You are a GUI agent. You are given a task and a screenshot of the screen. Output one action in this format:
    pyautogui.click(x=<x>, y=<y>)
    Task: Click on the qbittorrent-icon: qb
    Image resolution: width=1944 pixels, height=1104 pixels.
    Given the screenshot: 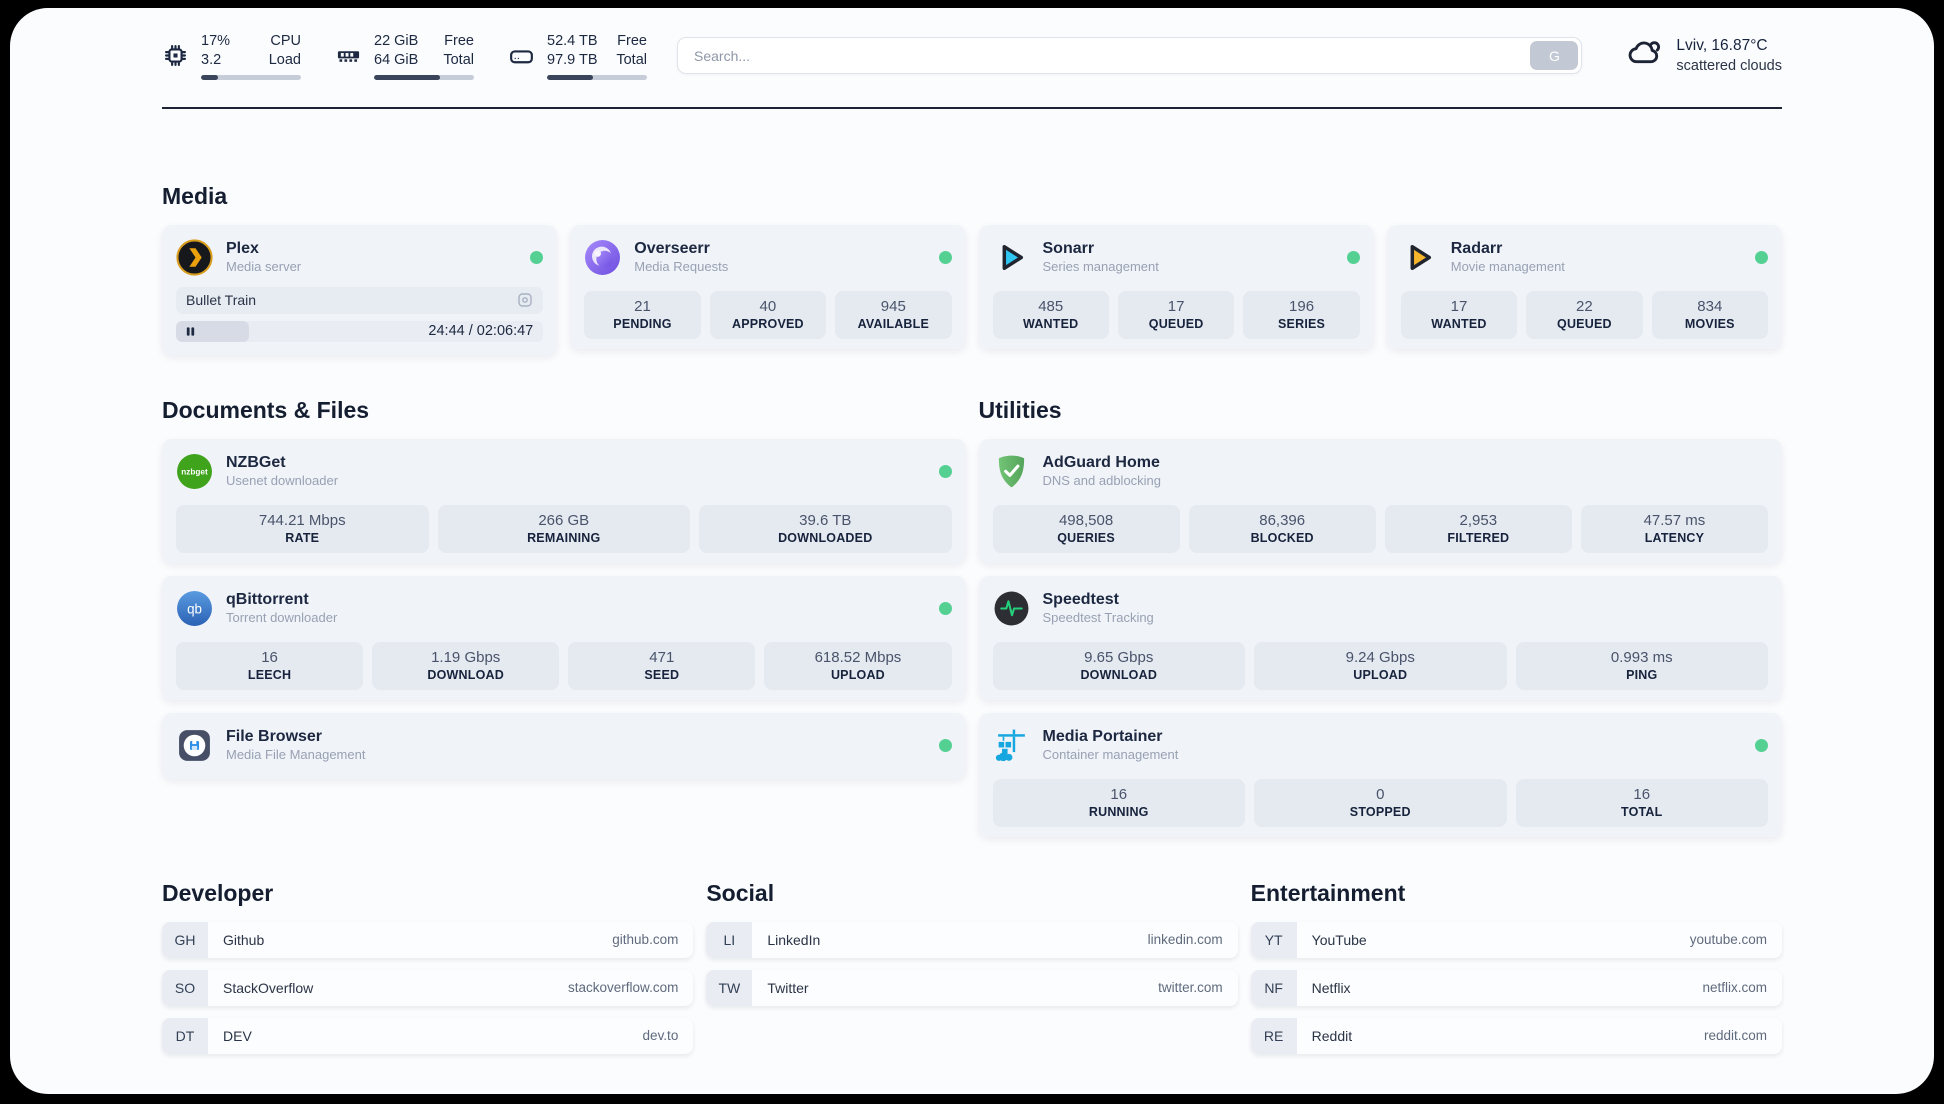 What is the action you would take?
    pyautogui.click(x=194, y=608)
    